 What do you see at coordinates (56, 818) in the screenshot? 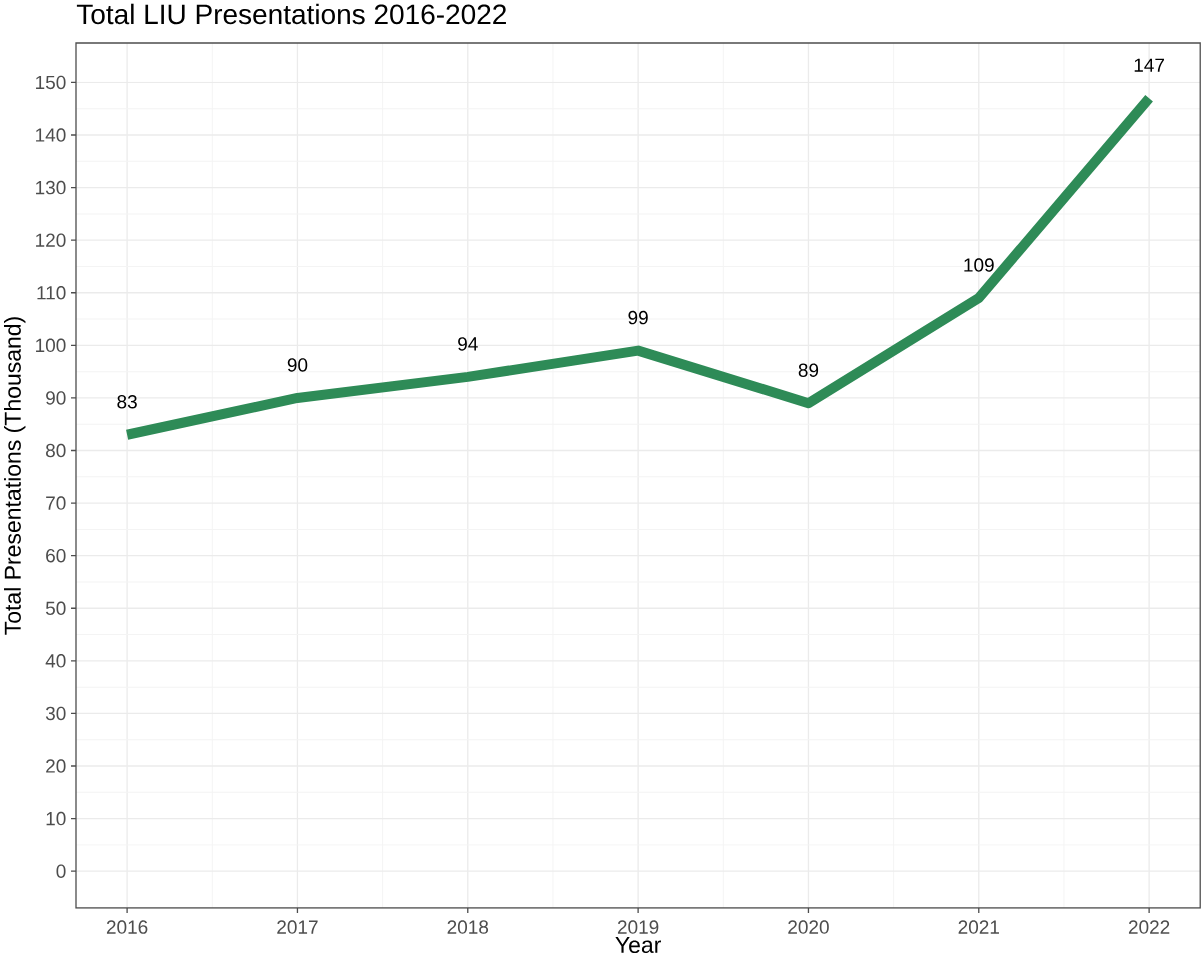
I see `y-tick-label: 10` at bounding box center [56, 818].